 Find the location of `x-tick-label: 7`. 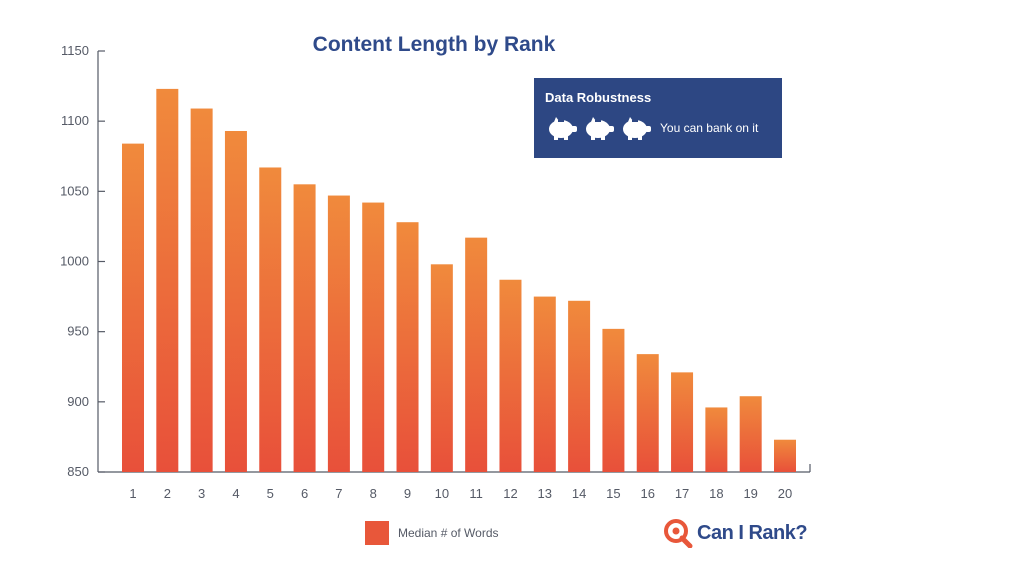

x-tick-label: 7 is located at coordinates (338, 493).